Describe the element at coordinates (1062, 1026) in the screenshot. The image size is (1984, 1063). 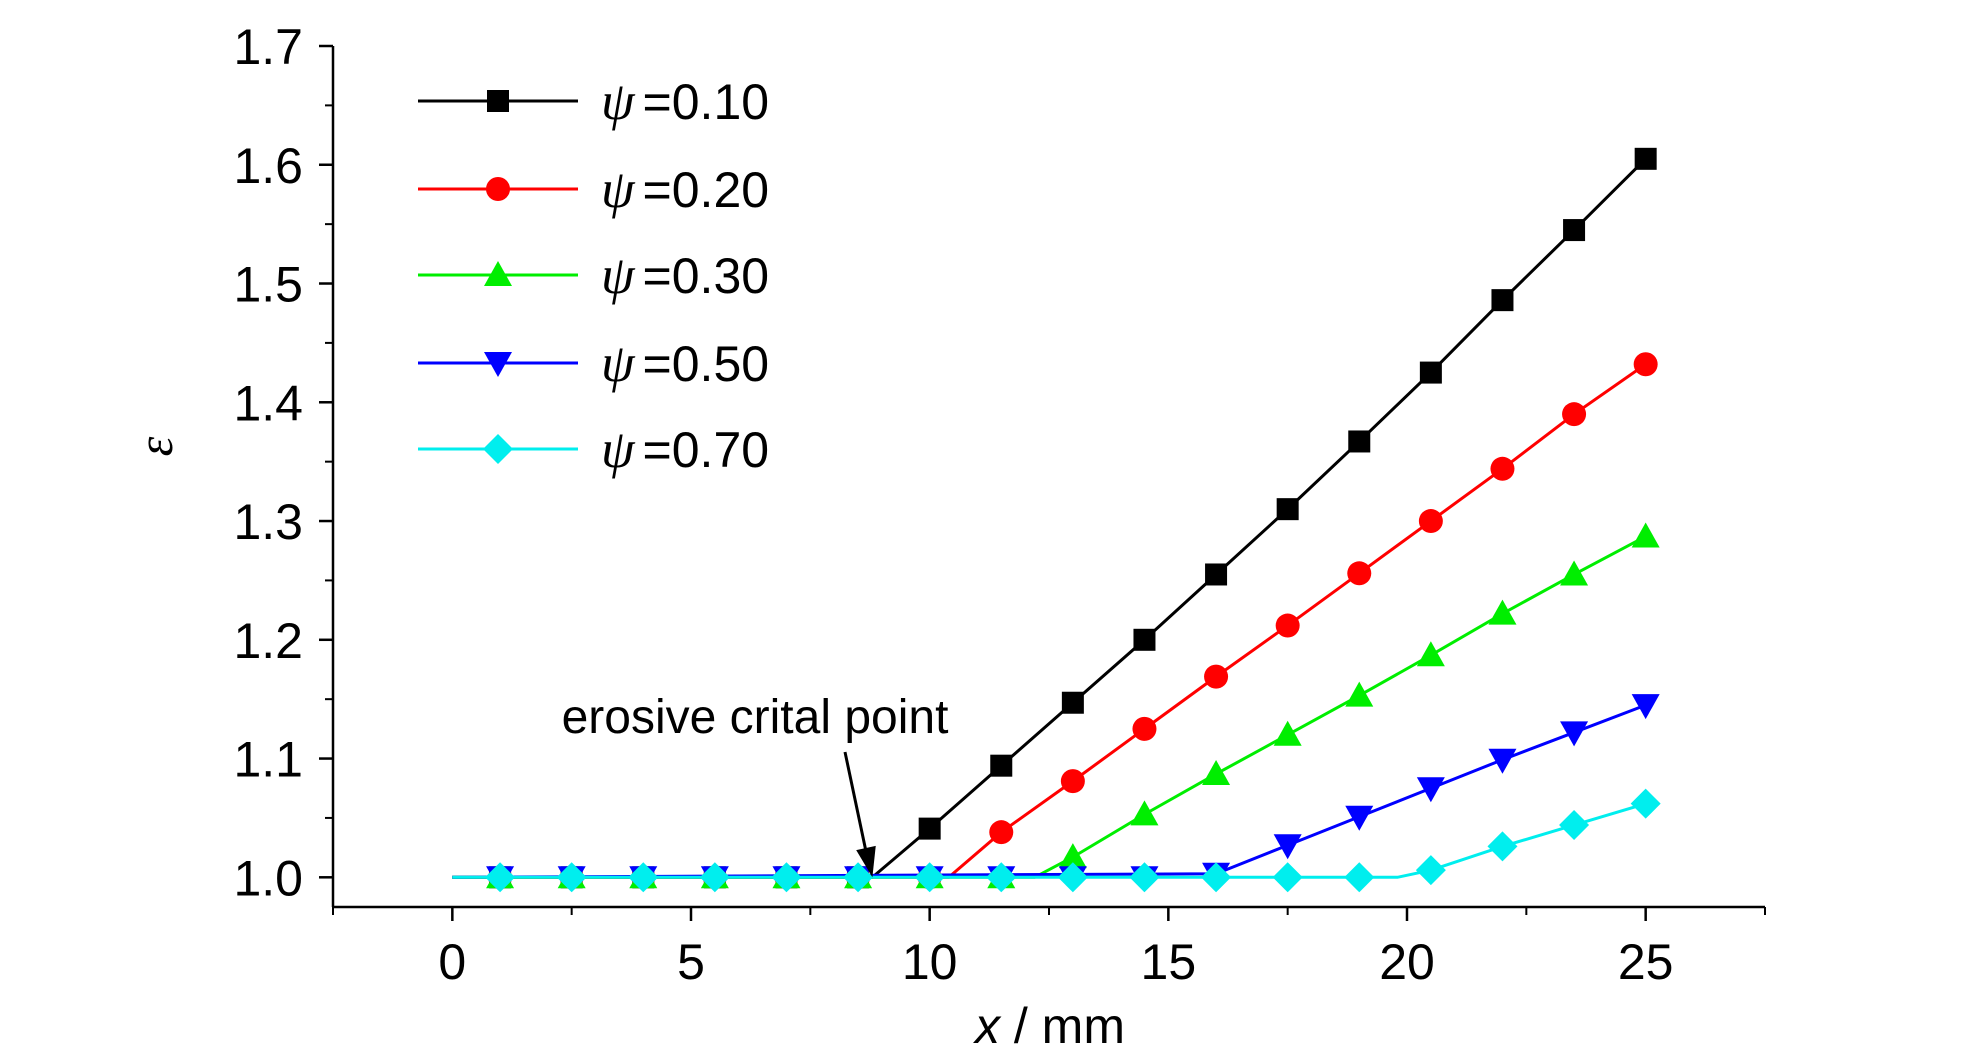
I see `x-axis-title-unit: / mm` at that location.